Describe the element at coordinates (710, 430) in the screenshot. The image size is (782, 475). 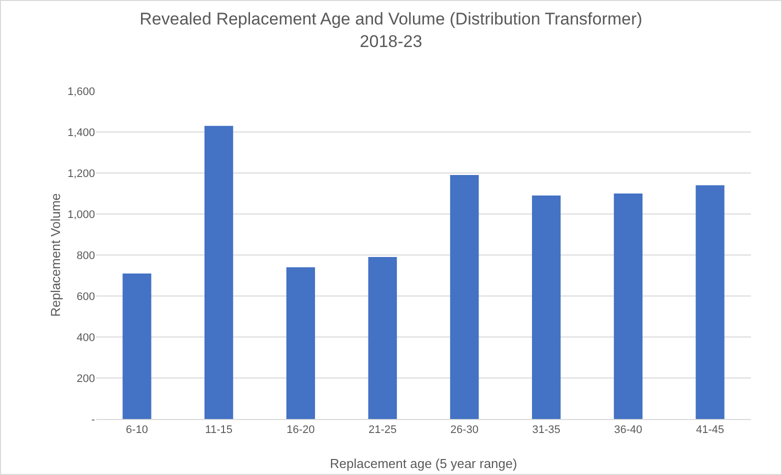
I see `x-tick-label: 41-45` at that location.